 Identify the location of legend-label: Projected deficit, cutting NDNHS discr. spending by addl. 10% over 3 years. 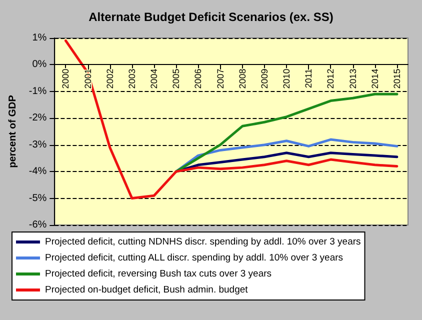
(203, 242).